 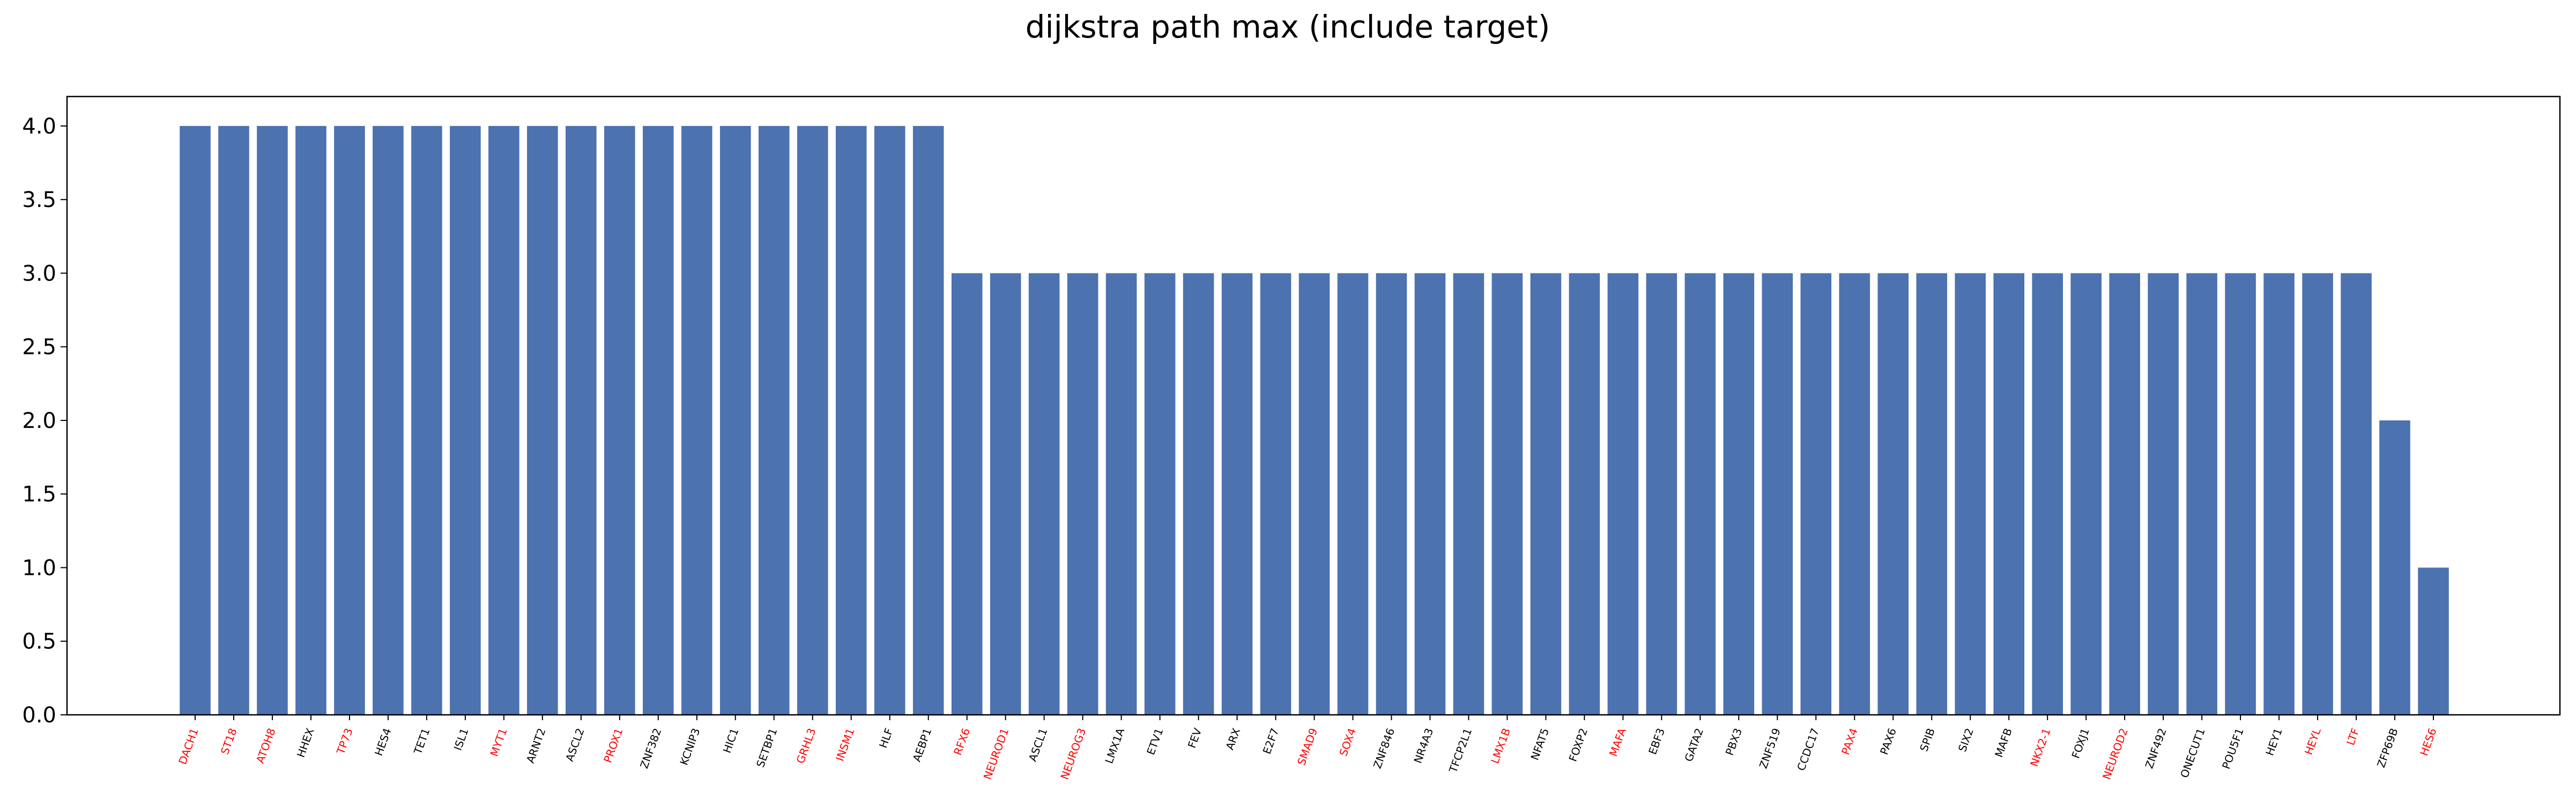 What do you see at coordinates (1971, 494) in the screenshot?
I see `bar-six2` at bounding box center [1971, 494].